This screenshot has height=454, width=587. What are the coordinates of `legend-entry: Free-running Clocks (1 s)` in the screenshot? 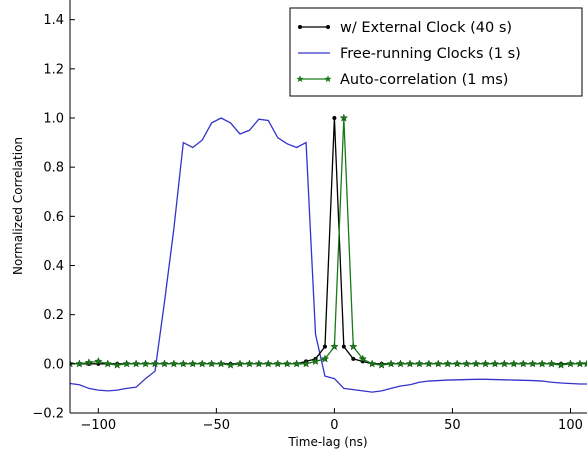 It's located at (409, 54).